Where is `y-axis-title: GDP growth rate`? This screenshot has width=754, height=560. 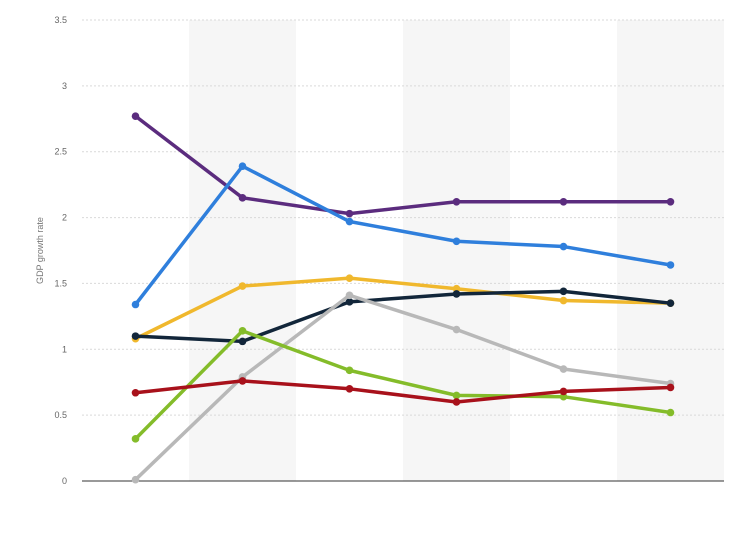
y-axis-title: GDP growth rate is located at coordinates (40, 250).